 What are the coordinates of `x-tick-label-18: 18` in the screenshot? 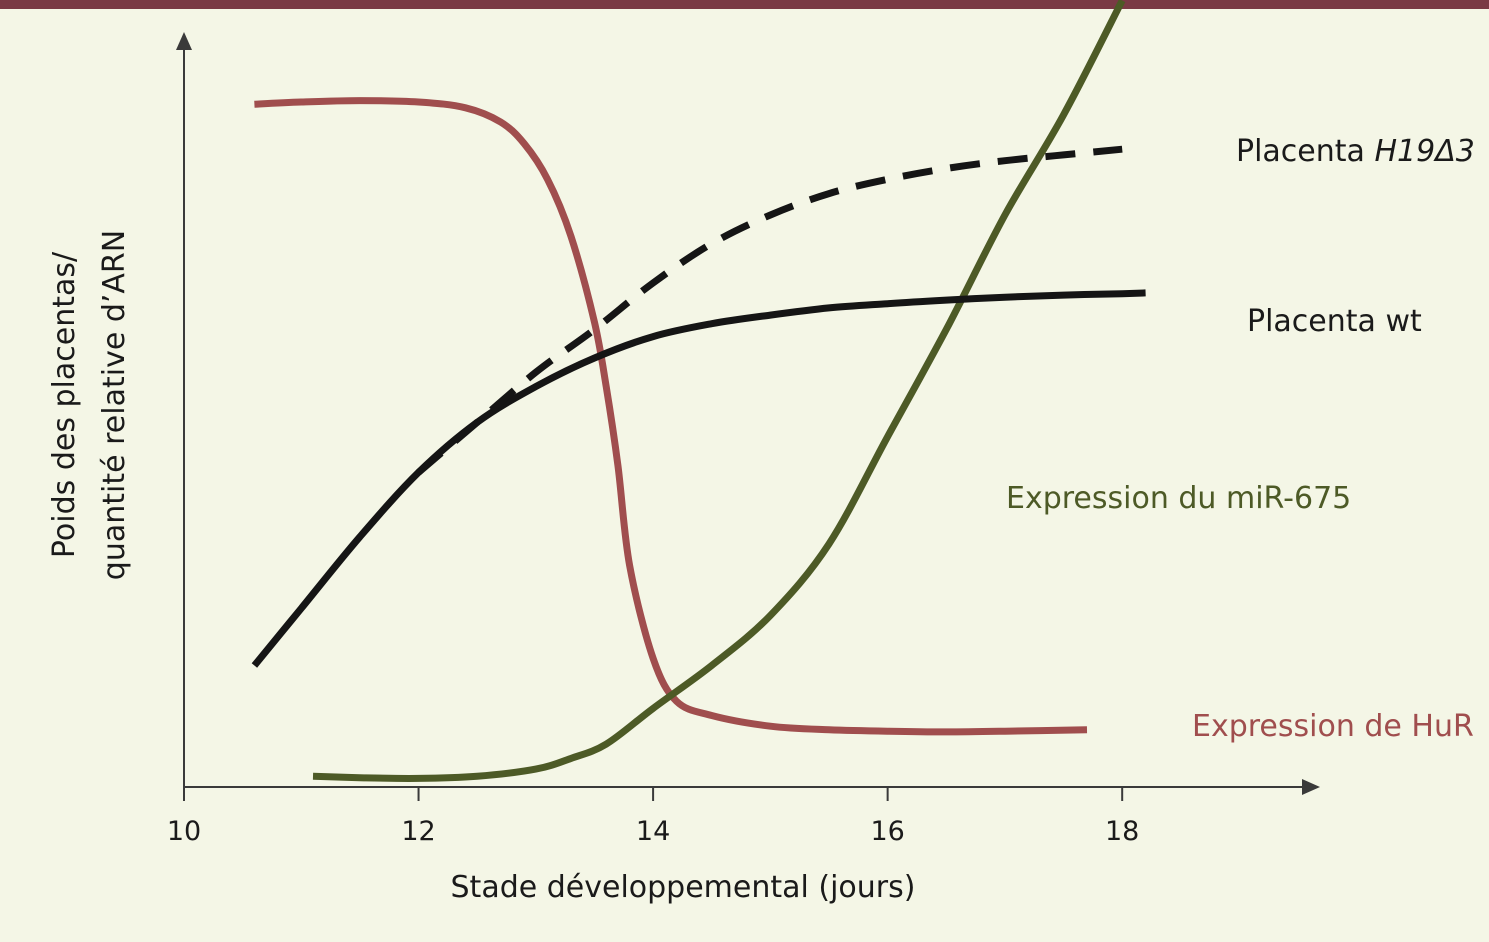 It's located at (1122, 831).